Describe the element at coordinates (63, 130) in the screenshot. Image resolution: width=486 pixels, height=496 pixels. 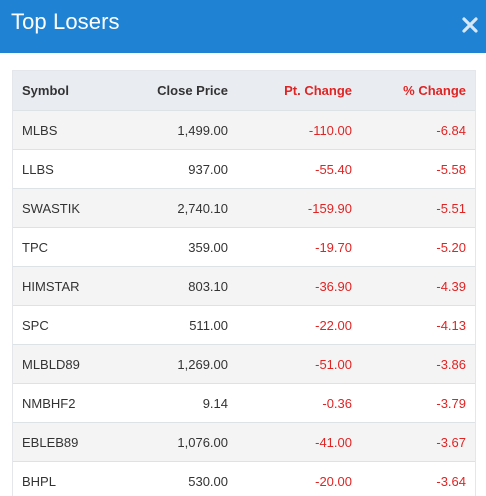
I see `symbol-cell: MLBS` at that location.